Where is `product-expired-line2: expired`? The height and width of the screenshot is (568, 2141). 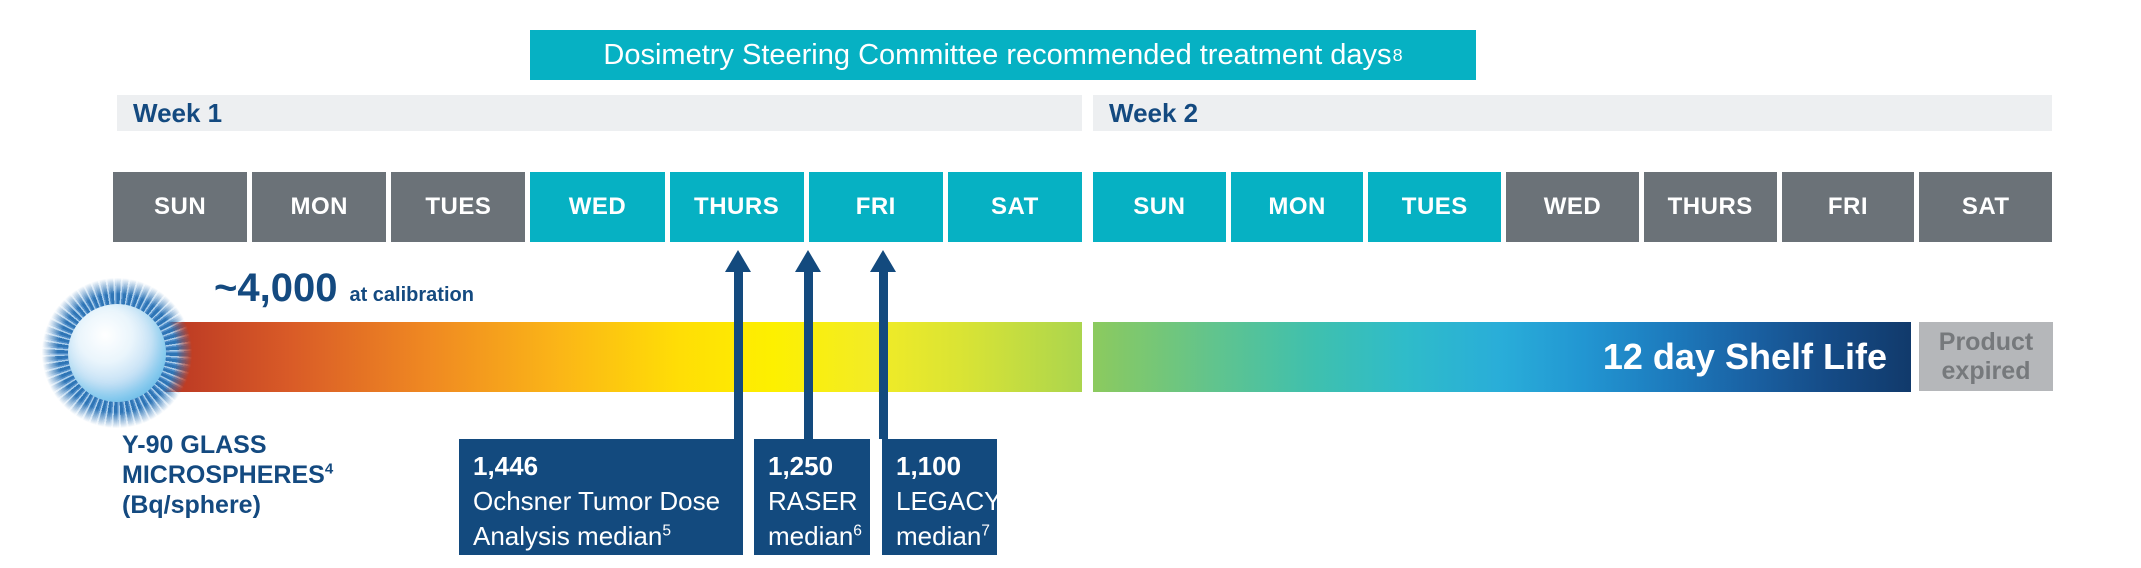
product-expired-line2: expired is located at coordinates (1986, 370).